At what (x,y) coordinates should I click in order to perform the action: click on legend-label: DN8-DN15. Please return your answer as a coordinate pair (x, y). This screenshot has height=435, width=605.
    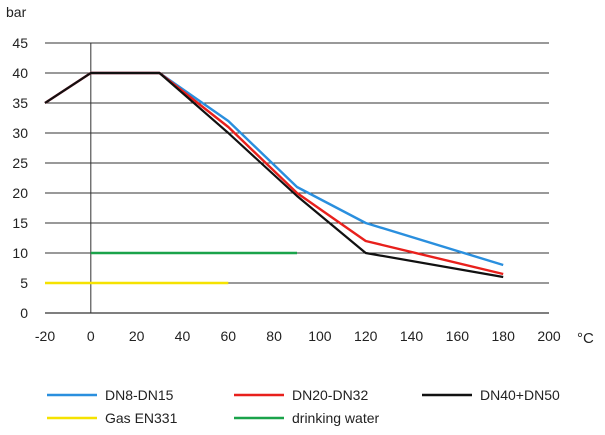
    Looking at the image, I should click on (139, 395).